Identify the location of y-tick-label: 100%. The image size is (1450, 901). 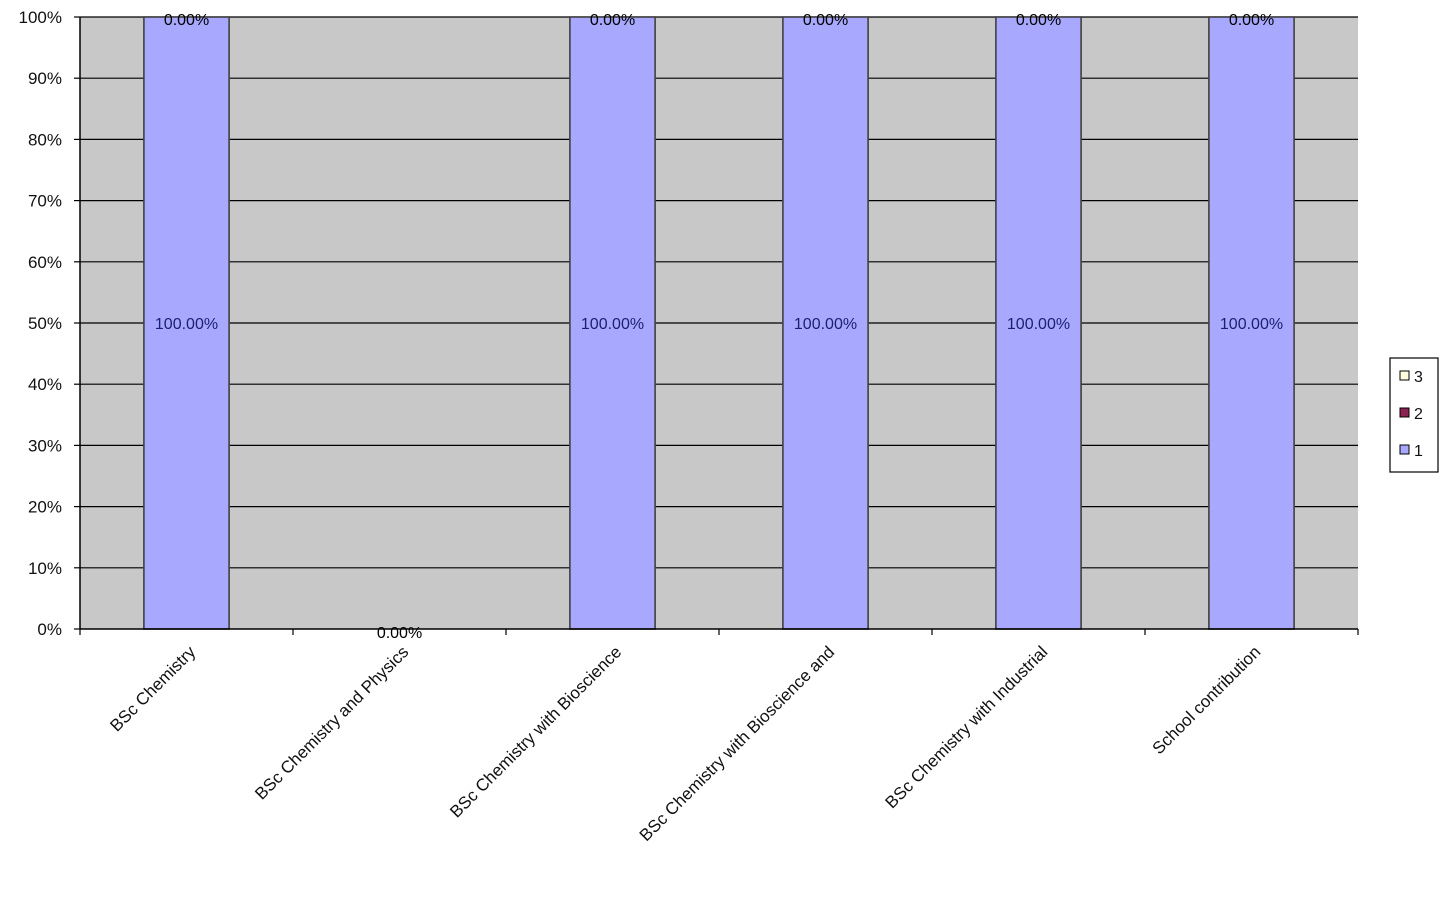
(40, 17).